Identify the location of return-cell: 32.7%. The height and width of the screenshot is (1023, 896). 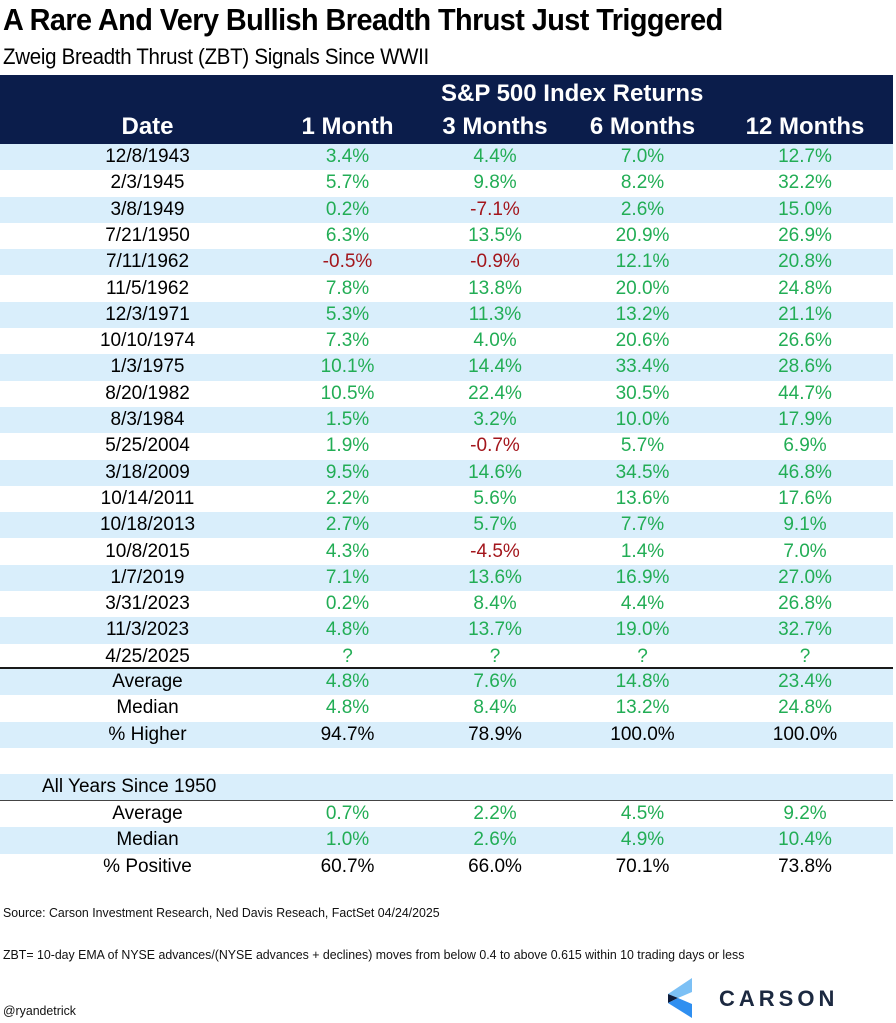
(805, 630).